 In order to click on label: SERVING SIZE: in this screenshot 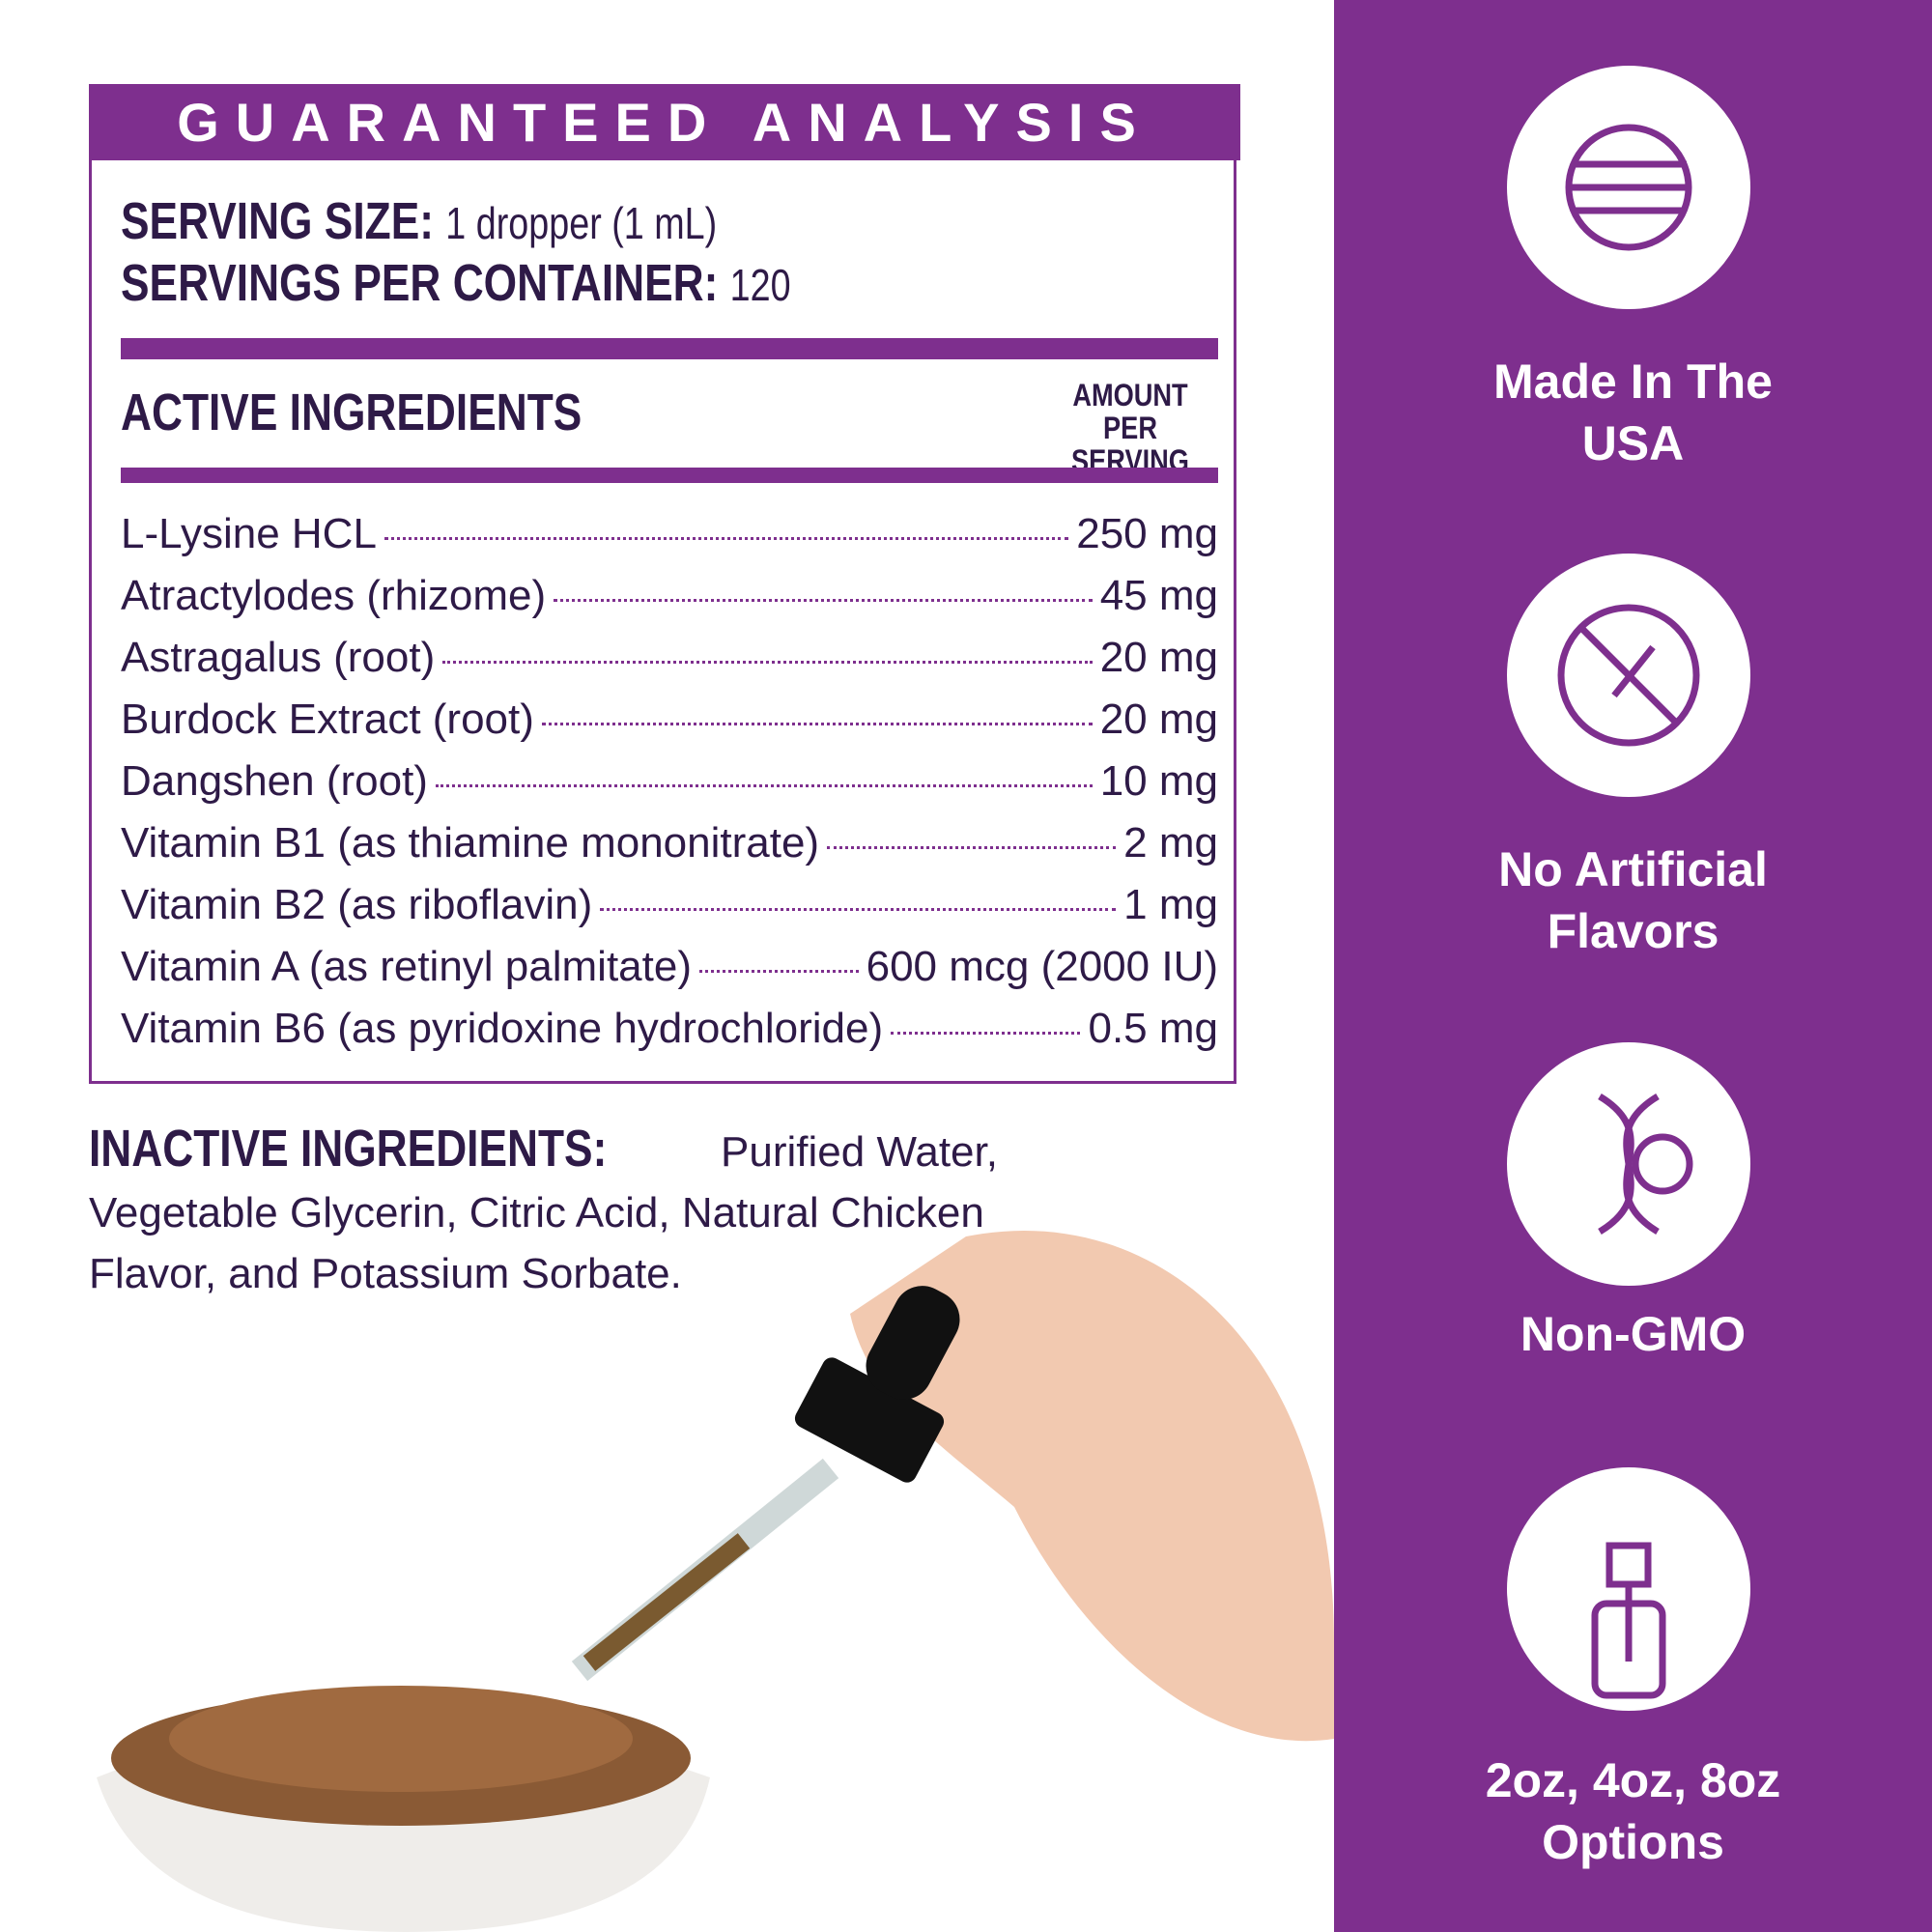, I will do `click(277, 221)`.